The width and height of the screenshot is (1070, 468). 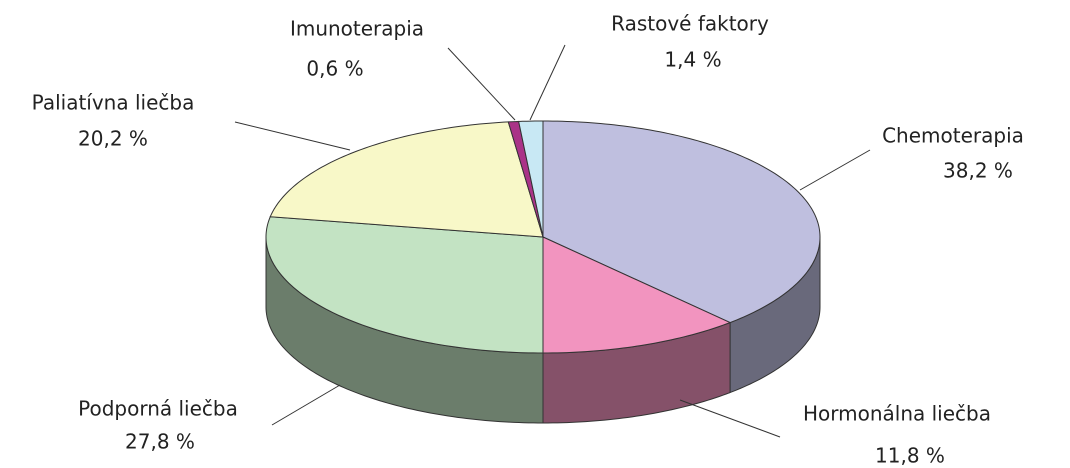 I want to click on slice-label: Imunoterapia, so click(x=357, y=29).